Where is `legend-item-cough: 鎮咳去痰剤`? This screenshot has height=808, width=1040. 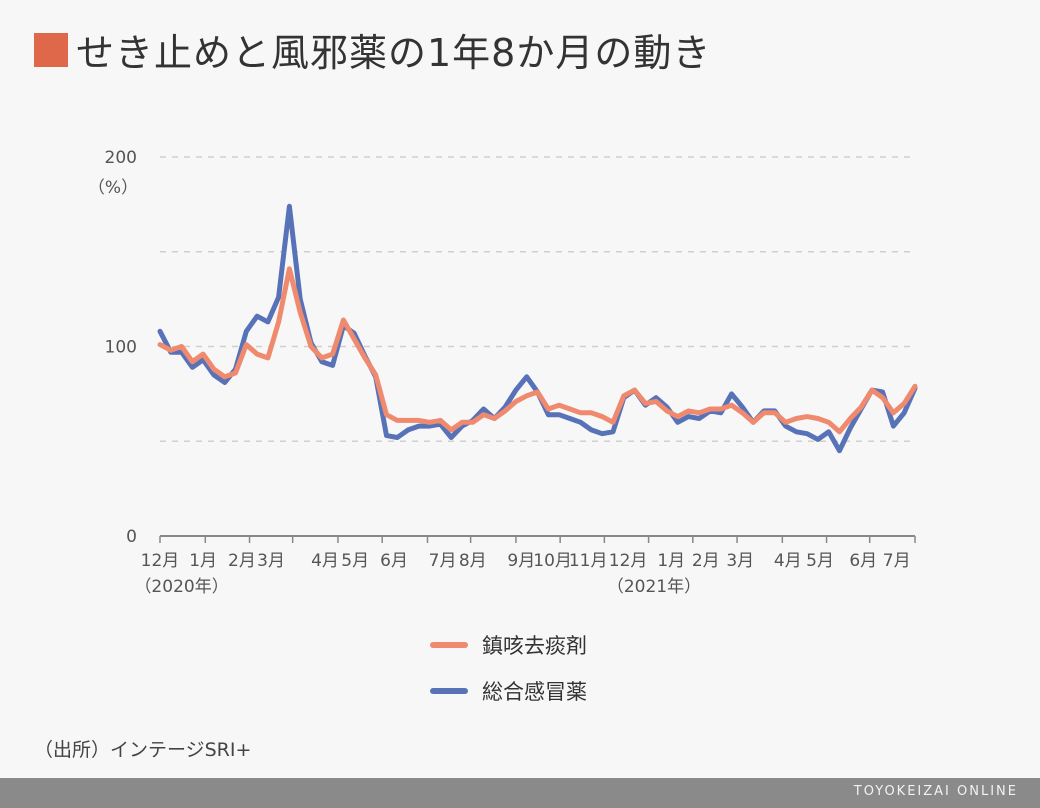 legend-item-cough: 鎮咳去痰剤 is located at coordinates (508, 645).